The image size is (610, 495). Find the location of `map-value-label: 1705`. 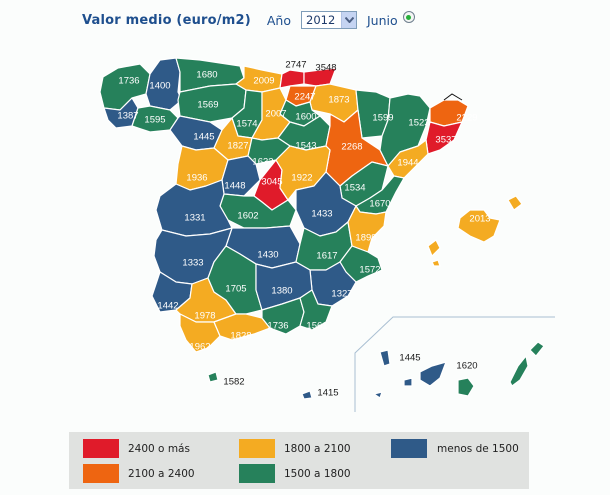

map-value-label: 1705 is located at coordinates (236, 289).